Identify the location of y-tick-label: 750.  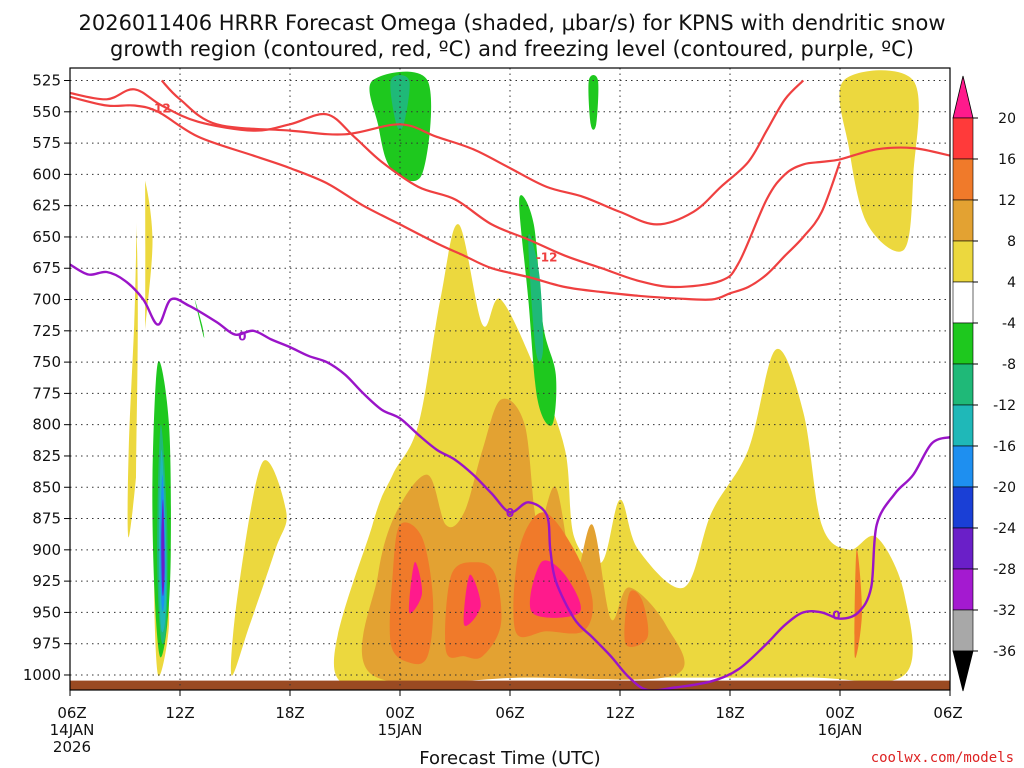
(46, 362).